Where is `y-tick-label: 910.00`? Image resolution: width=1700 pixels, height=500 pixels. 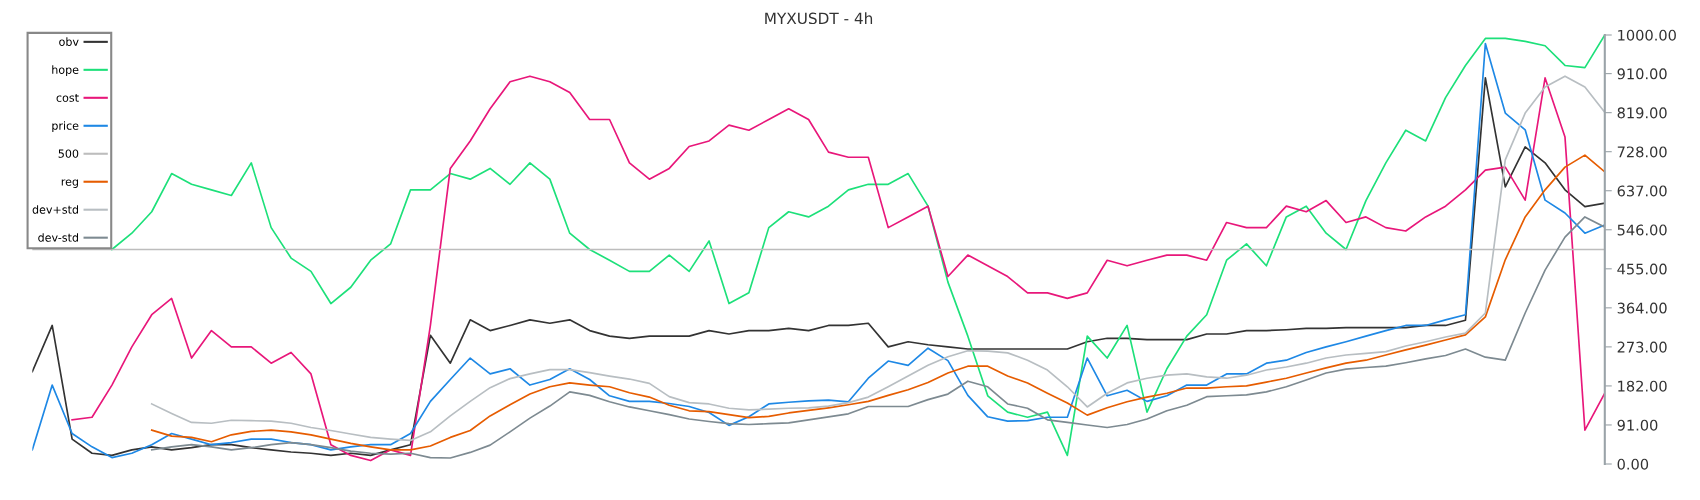 y-tick-label: 910.00 is located at coordinates (1642, 74).